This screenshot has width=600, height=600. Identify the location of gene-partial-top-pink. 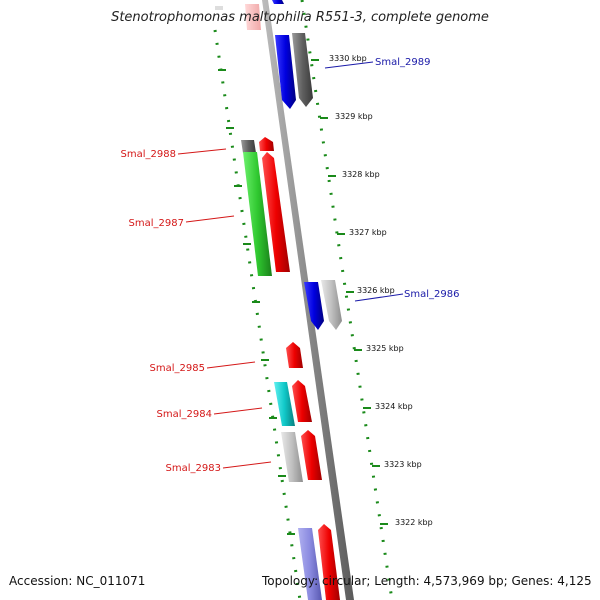
(253, 17).